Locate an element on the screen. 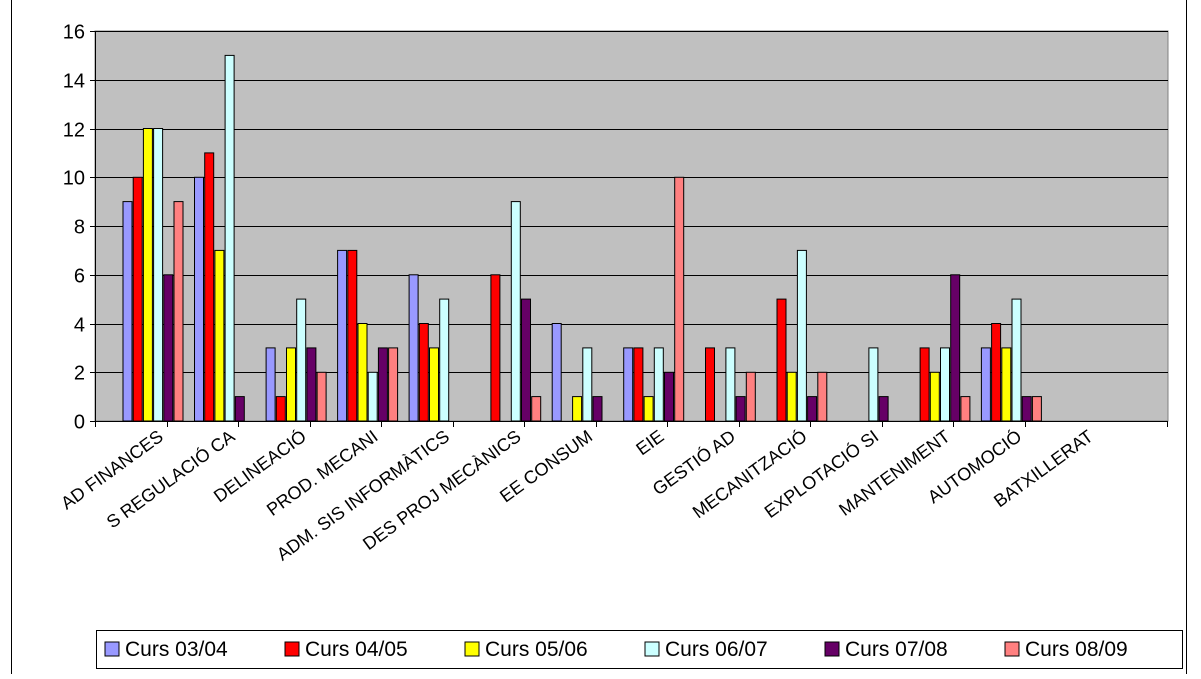  legend-label: Curs 08/09 is located at coordinates (1076, 649).